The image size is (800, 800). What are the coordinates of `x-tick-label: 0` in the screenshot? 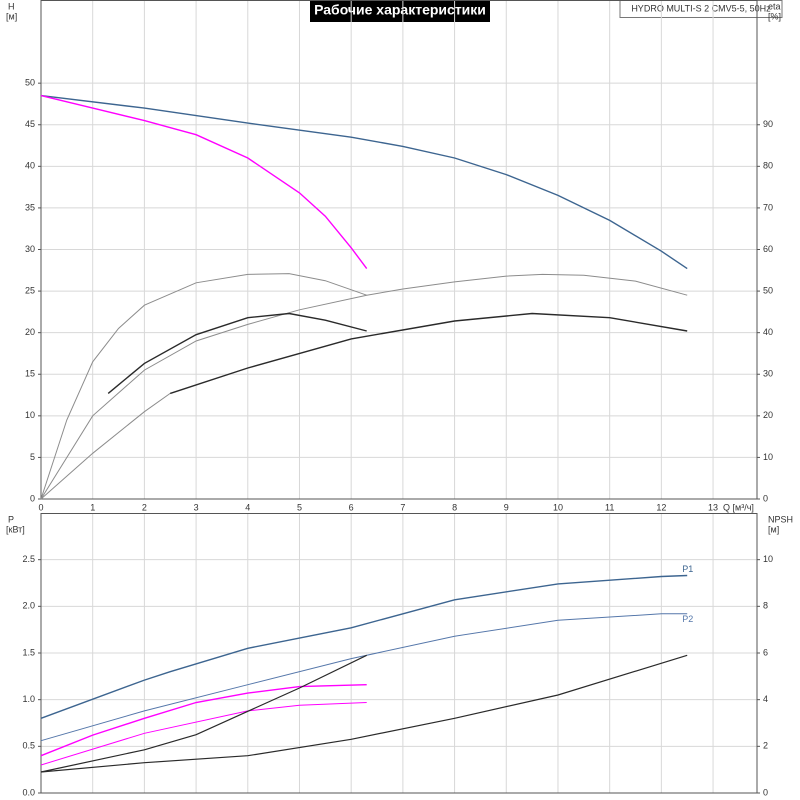 It's located at (40, 507).